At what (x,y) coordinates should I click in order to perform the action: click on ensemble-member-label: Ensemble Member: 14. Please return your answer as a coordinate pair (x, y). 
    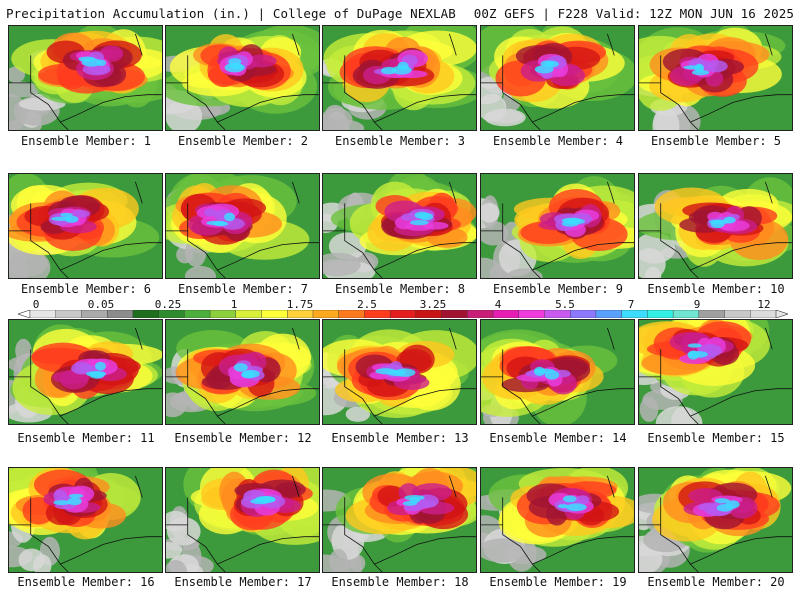
    Looking at the image, I should click on (558, 438).